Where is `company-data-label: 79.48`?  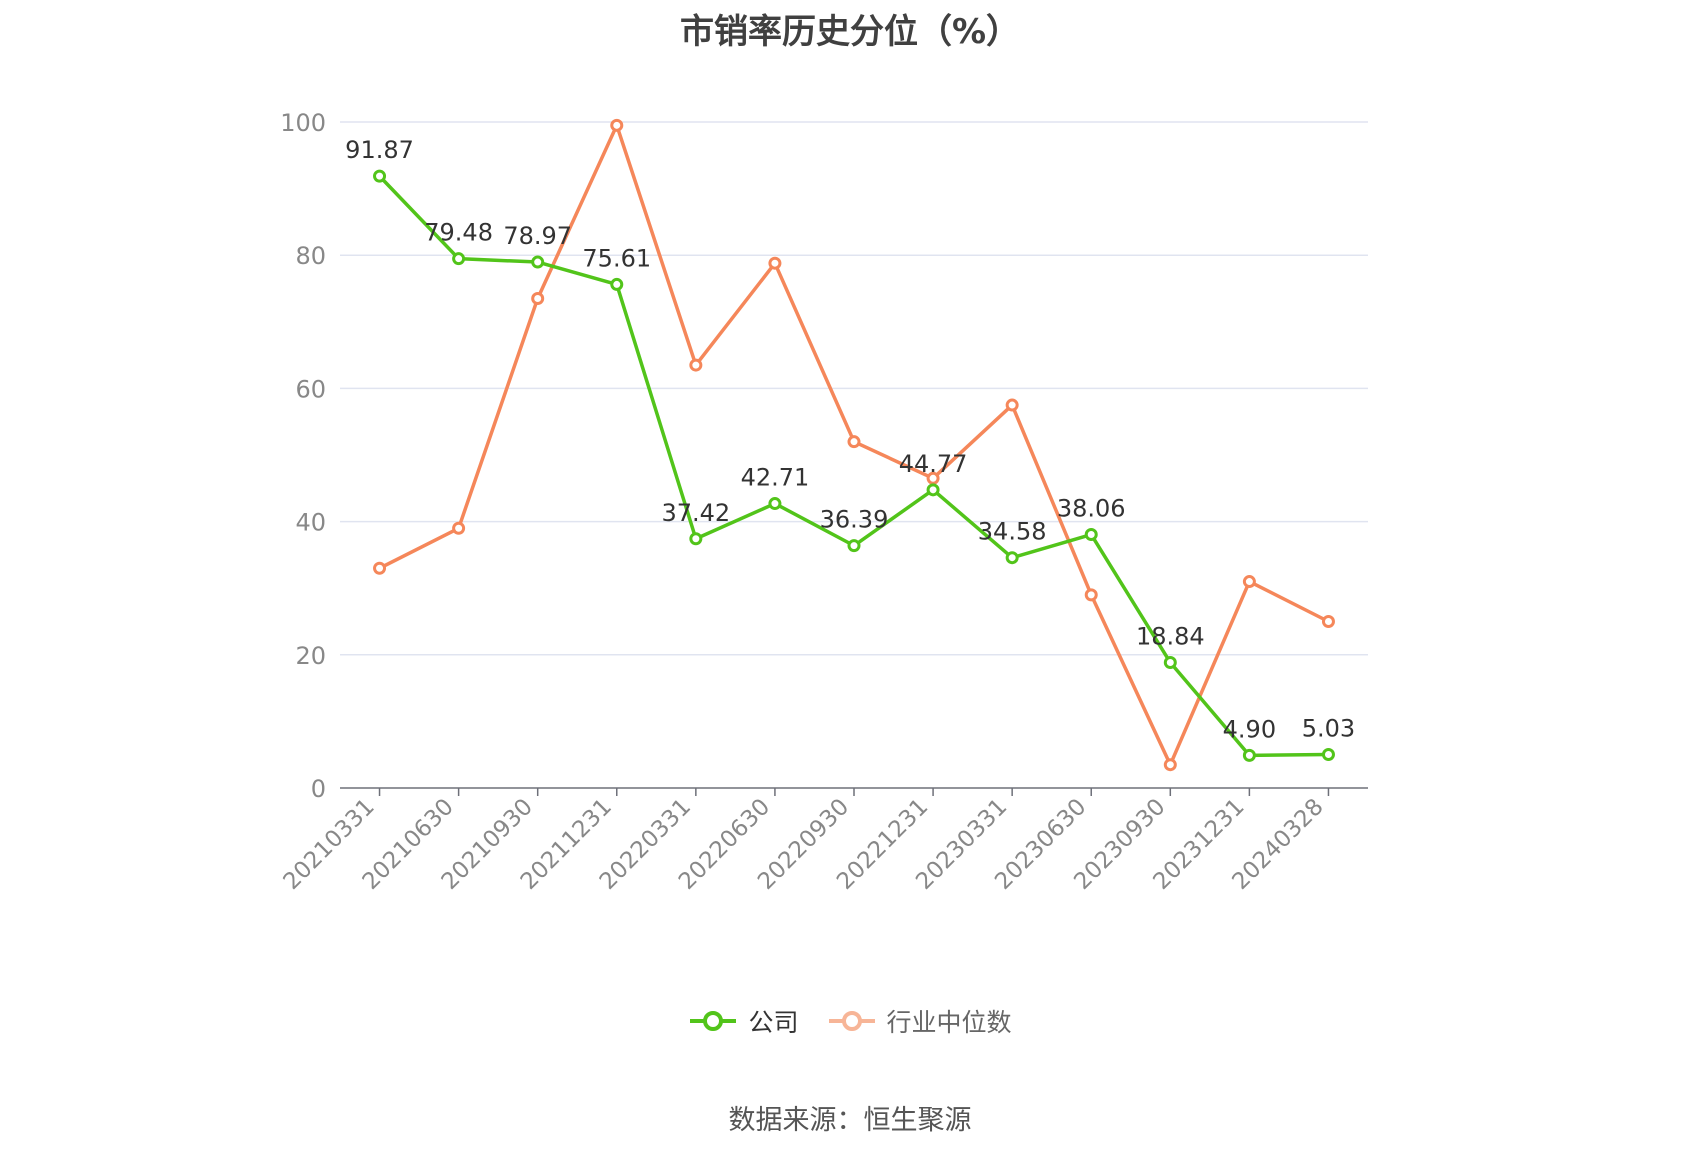 company-data-label: 79.48 is located at coordinates (458, 233).